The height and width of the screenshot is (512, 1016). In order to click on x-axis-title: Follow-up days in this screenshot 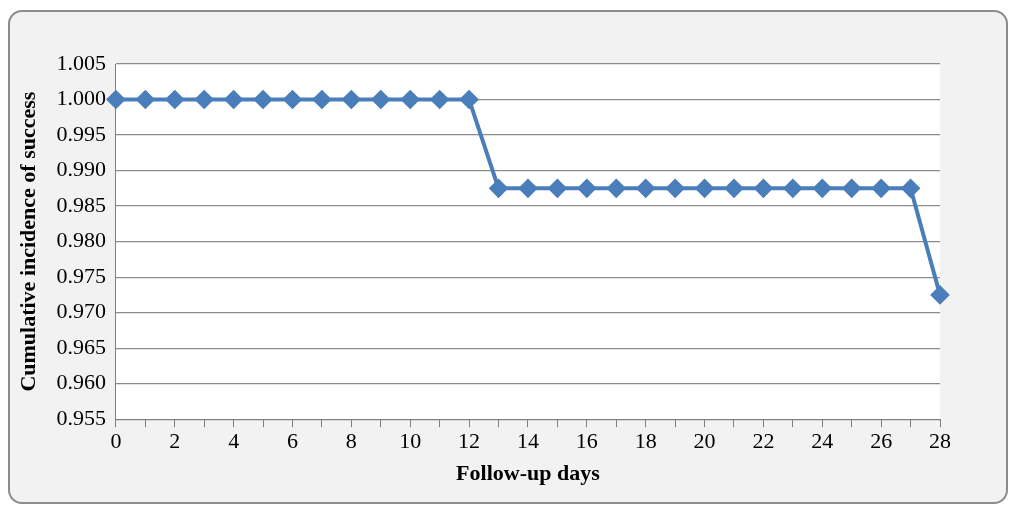, I will do `click(528, 473)`.